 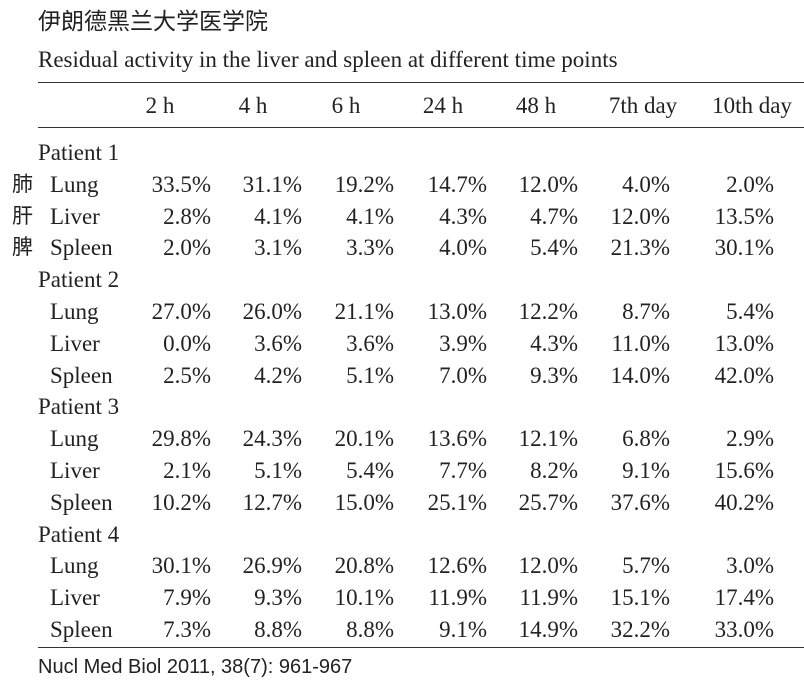 What do you see at coordinates (548, 439) in the screenshot?
I see `cell-value: 12.1%` at bounding box center [548, 439].